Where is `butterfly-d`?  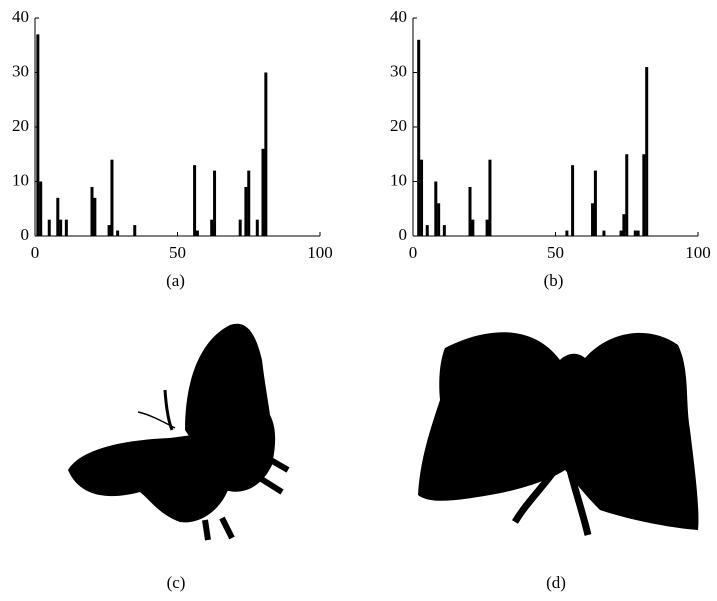
butterfly-d is located at coordinates (558, 434).